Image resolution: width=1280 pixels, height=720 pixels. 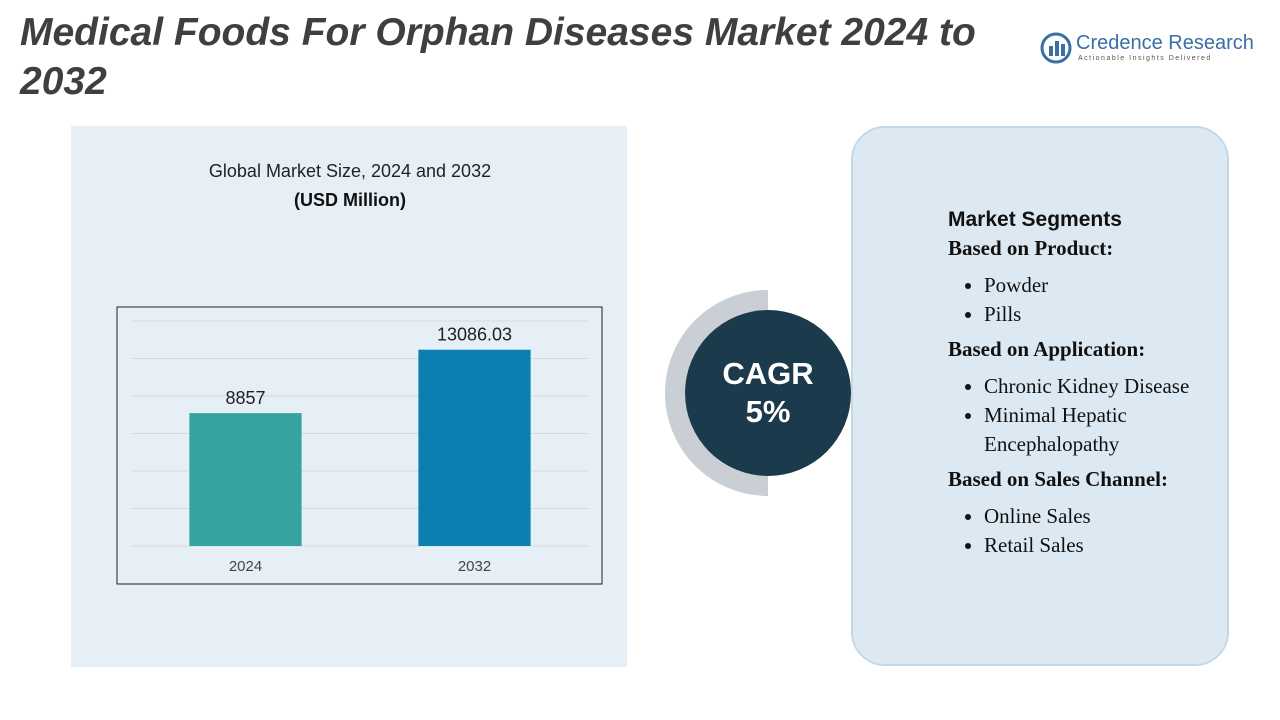 I want to click on cagr-label: CAGR, so click(x=767, y=373).